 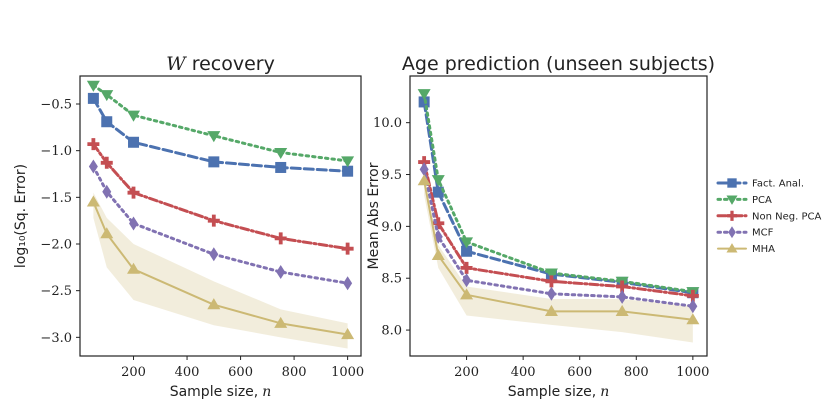 I want to click on y-tick-label: −2.0, so click(x=56, y=245).